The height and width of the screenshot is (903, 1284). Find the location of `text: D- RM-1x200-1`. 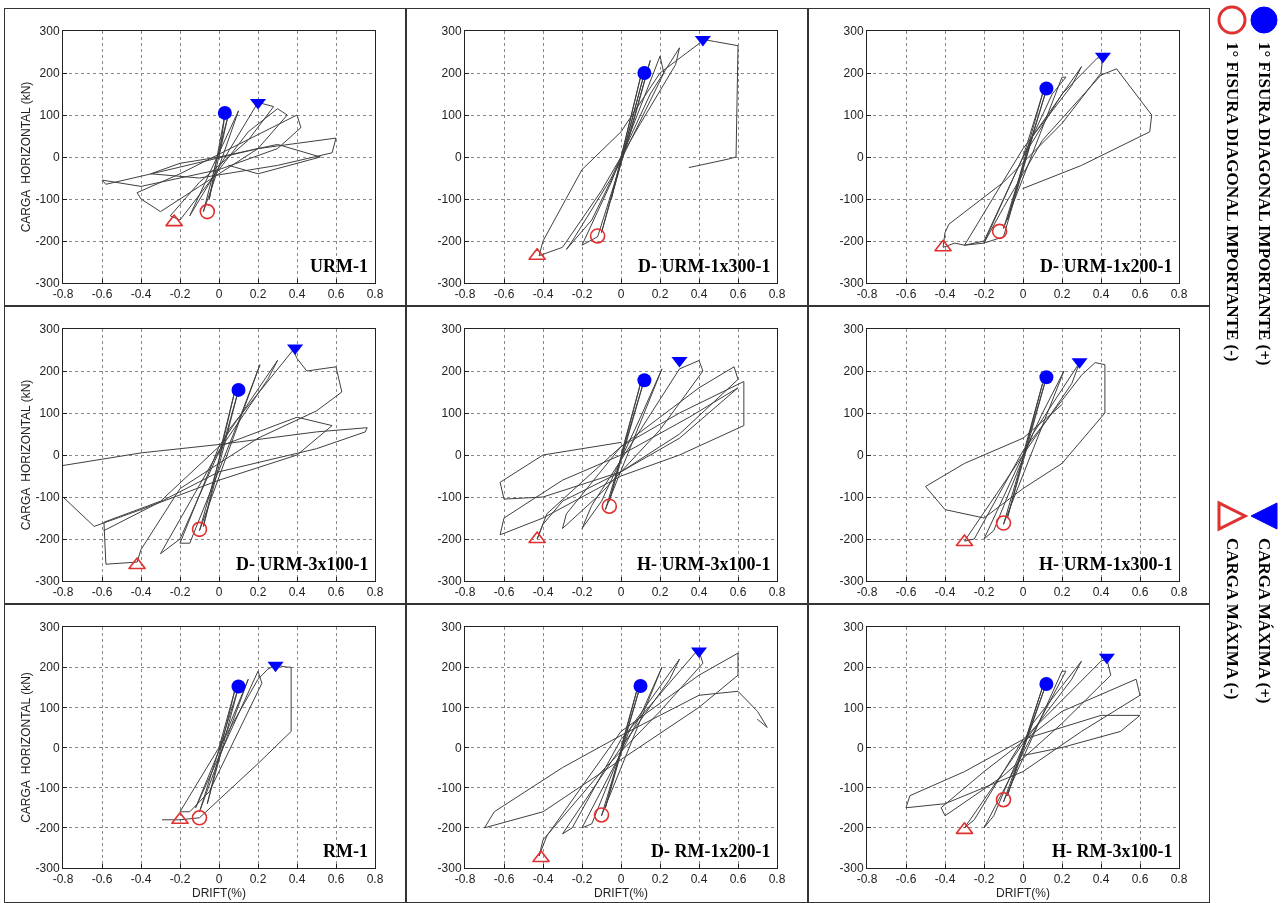

text: D- RM-1x200-1 is located at coordinates (711, 851).